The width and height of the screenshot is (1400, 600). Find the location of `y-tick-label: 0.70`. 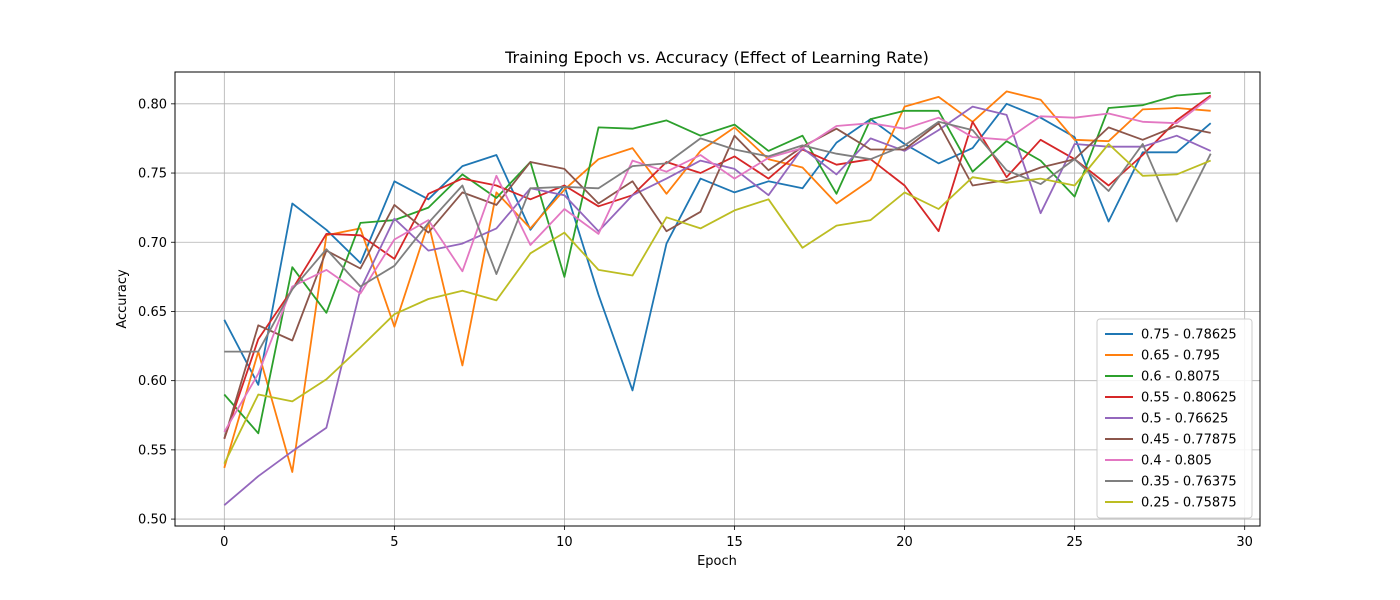

y-tick-label: 0.70 is located at coordinates (152, 243).